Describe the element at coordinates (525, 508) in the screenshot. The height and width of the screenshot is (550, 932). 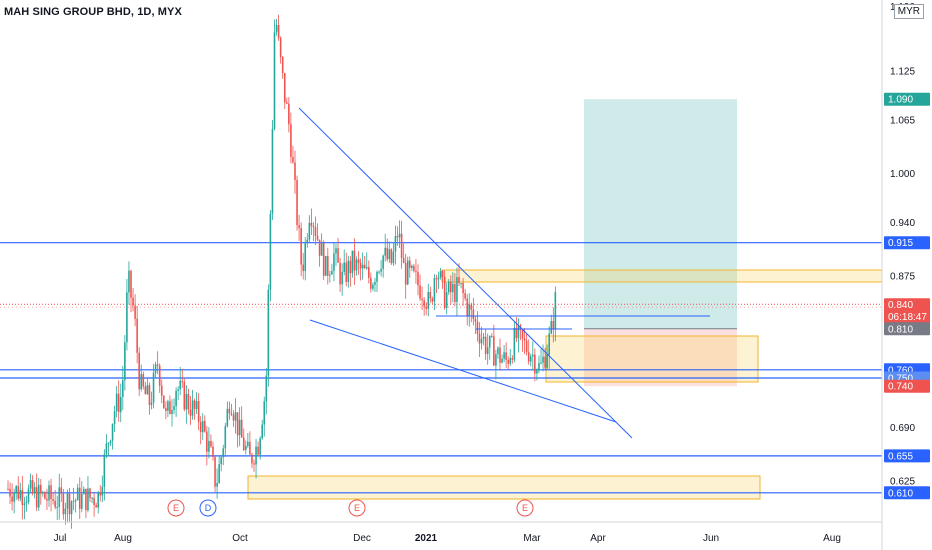
I see `earnings-marker` at that location.